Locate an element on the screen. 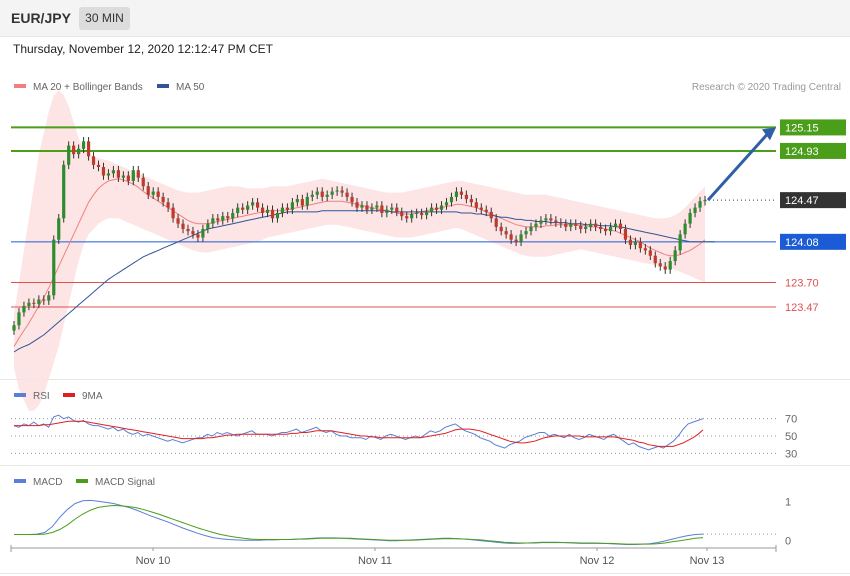 The height and width of the screenshot is (576, 850). rsi-line is located at coordinates (358, 432).